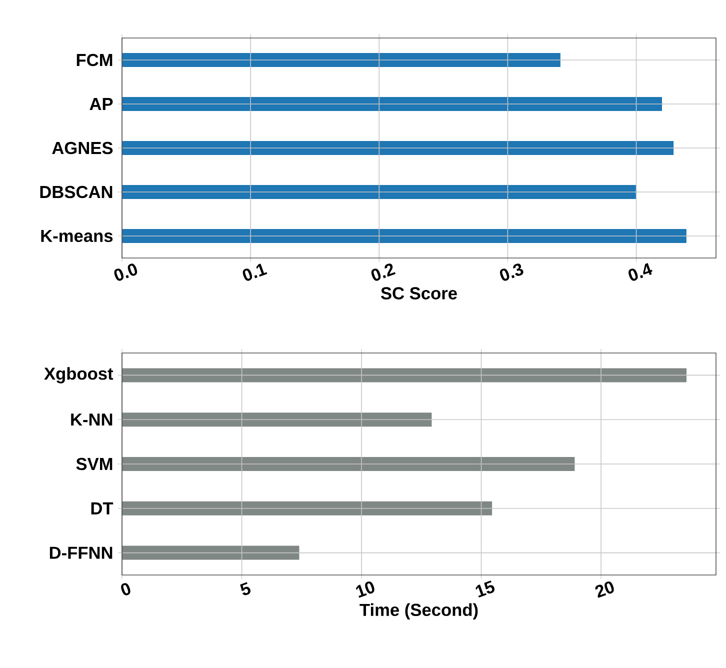 This screenshot has width=726, height=668. Describe the element at coordinates (512, 272) in the screenshot. I see `x-tick-label: 0.3` at that location.